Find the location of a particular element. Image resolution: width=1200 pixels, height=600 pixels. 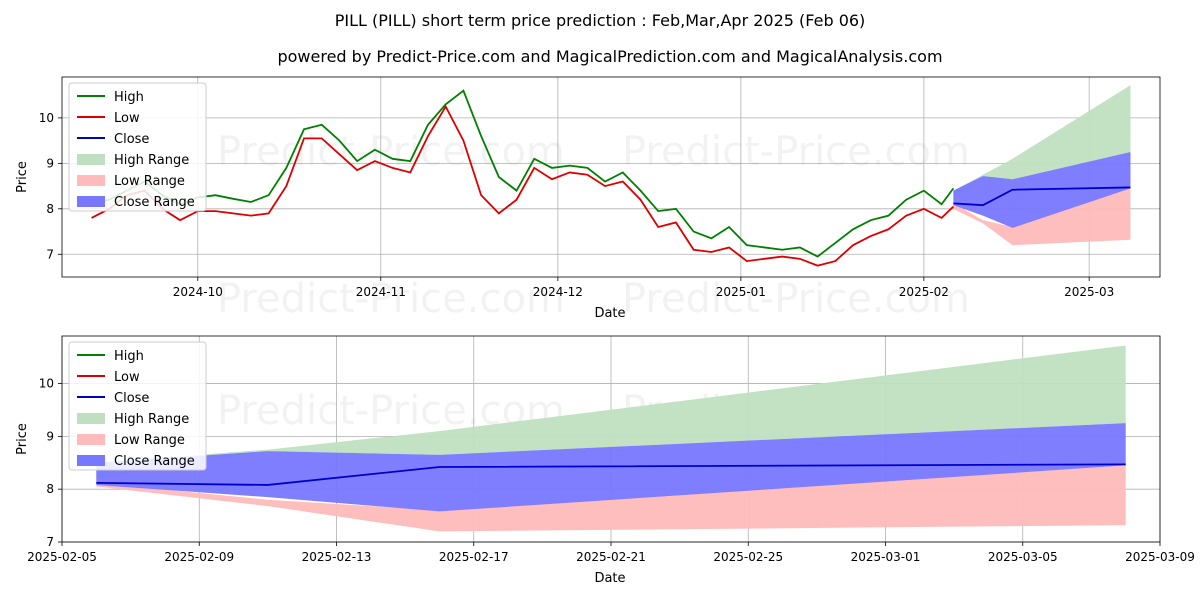

x-tick-label: 2024-12 is located at coordinates (558, 292).